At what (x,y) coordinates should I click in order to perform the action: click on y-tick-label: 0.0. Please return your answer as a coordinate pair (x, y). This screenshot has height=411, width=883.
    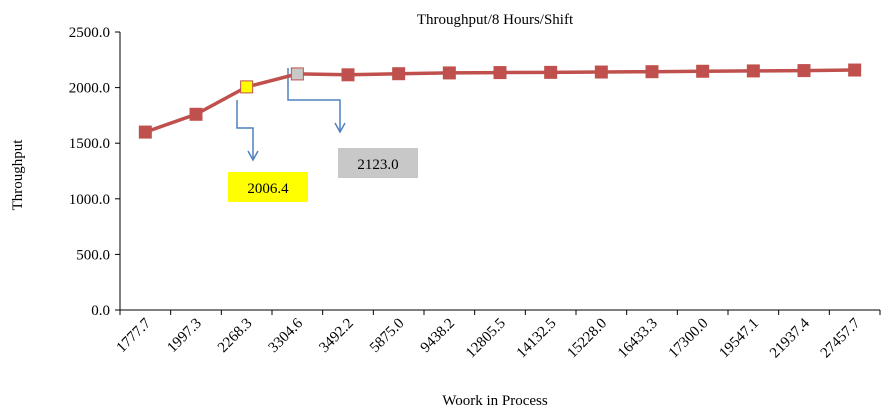
    Looking at the image, I should click on (100, 311).